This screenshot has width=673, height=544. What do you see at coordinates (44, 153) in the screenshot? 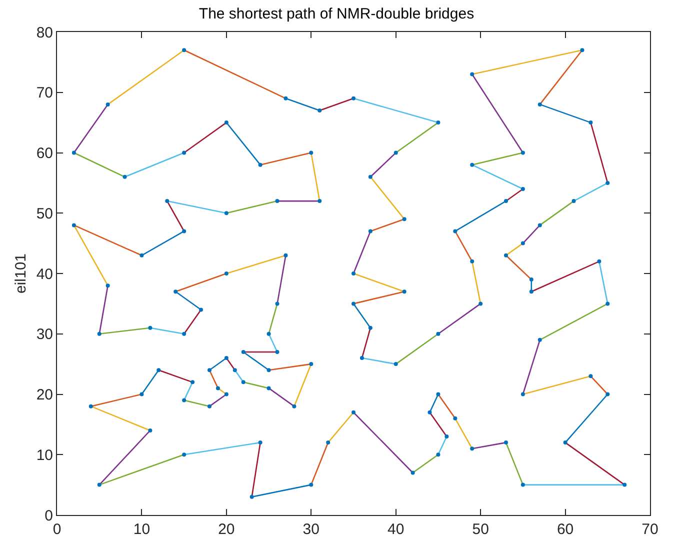
I see `y-tick-label: 60` at bounding box center [44, 153].